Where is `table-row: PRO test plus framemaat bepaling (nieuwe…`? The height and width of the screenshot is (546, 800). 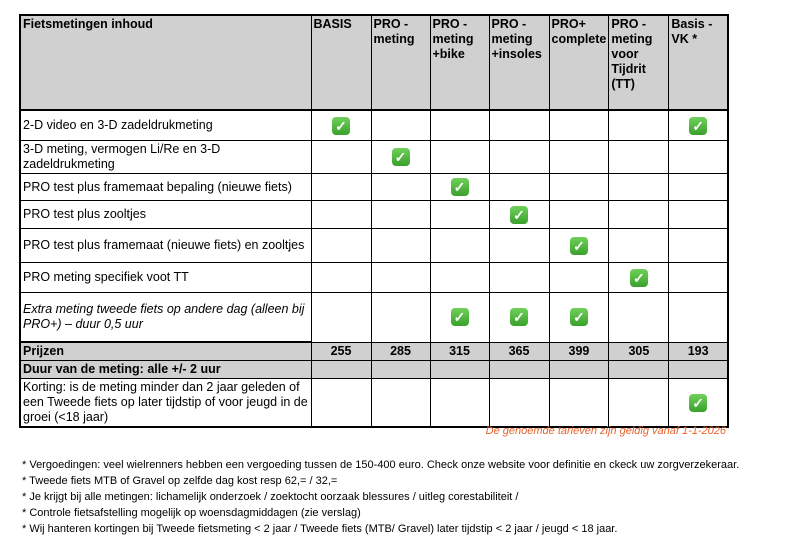
table-row: PRO test plus framemaat bepaling (nieuwe… is located at coordinates (374, 187).